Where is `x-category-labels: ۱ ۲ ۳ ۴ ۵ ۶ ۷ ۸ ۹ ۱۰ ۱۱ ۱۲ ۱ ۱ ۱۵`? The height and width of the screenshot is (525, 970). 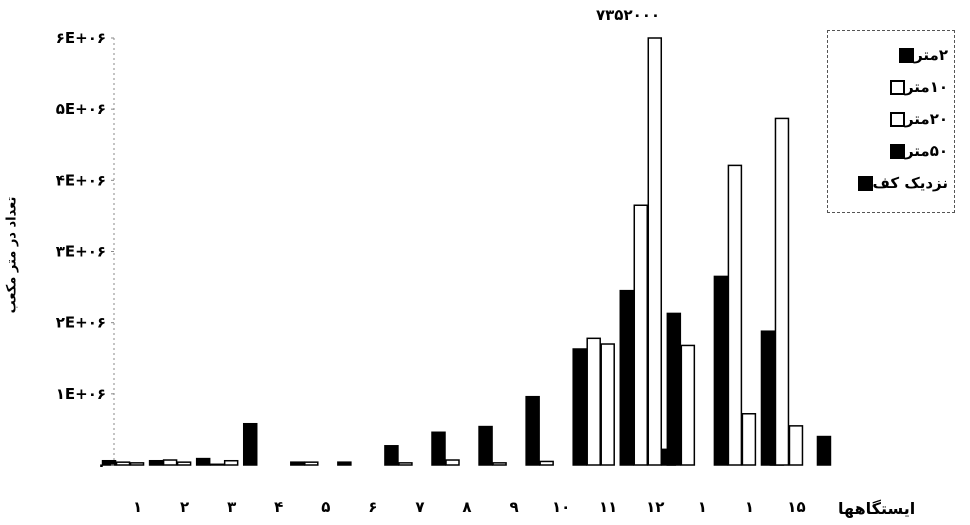 x-category-labels: ۱ ۲ ۳ ۴ ۵ ۶ ۷ ۸ ۹ ۱۰ ۱۱ ۱۲ ۱ ۱ ۱۵ is located at coordinates (469, 507).